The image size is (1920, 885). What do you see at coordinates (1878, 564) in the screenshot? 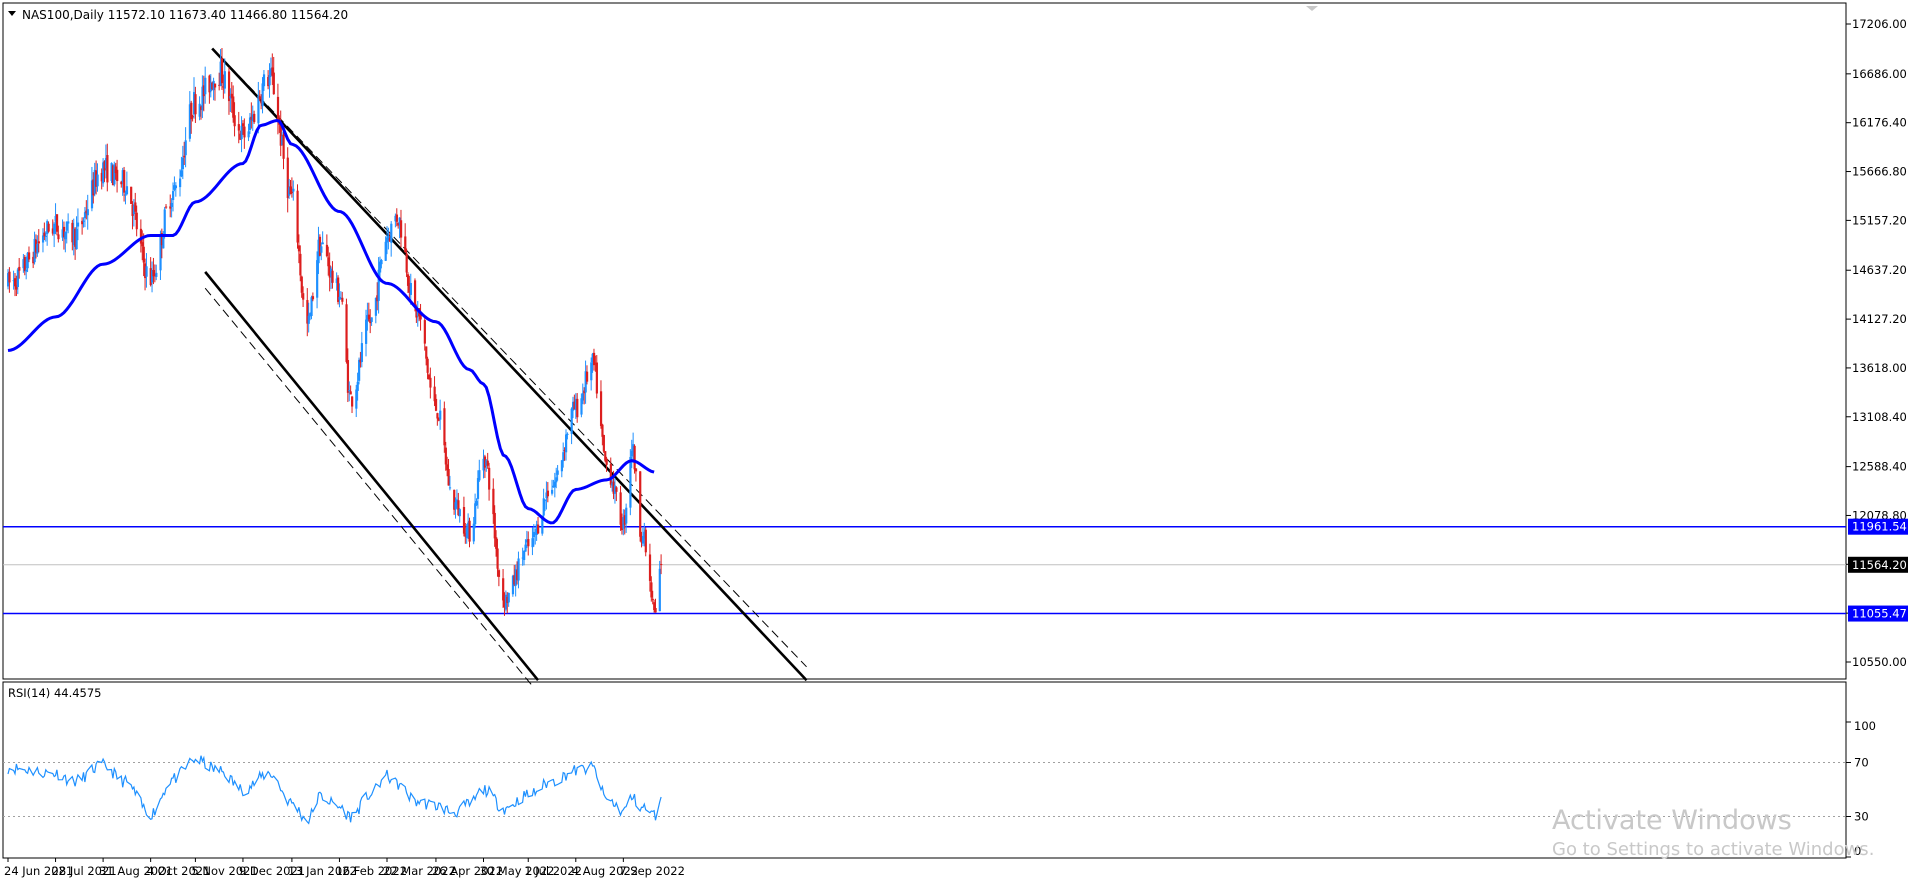
I see `current-price-tag` at bounding box center [1878, 564].